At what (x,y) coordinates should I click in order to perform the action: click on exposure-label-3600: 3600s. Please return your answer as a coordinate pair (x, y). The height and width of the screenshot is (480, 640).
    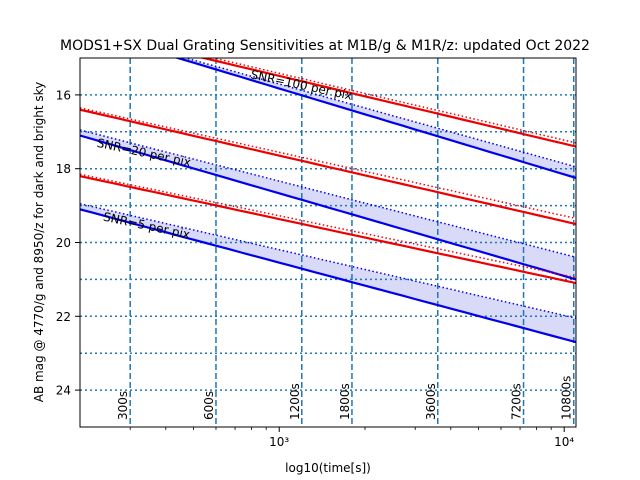
    Looking at the image, I should click on (431, 401).